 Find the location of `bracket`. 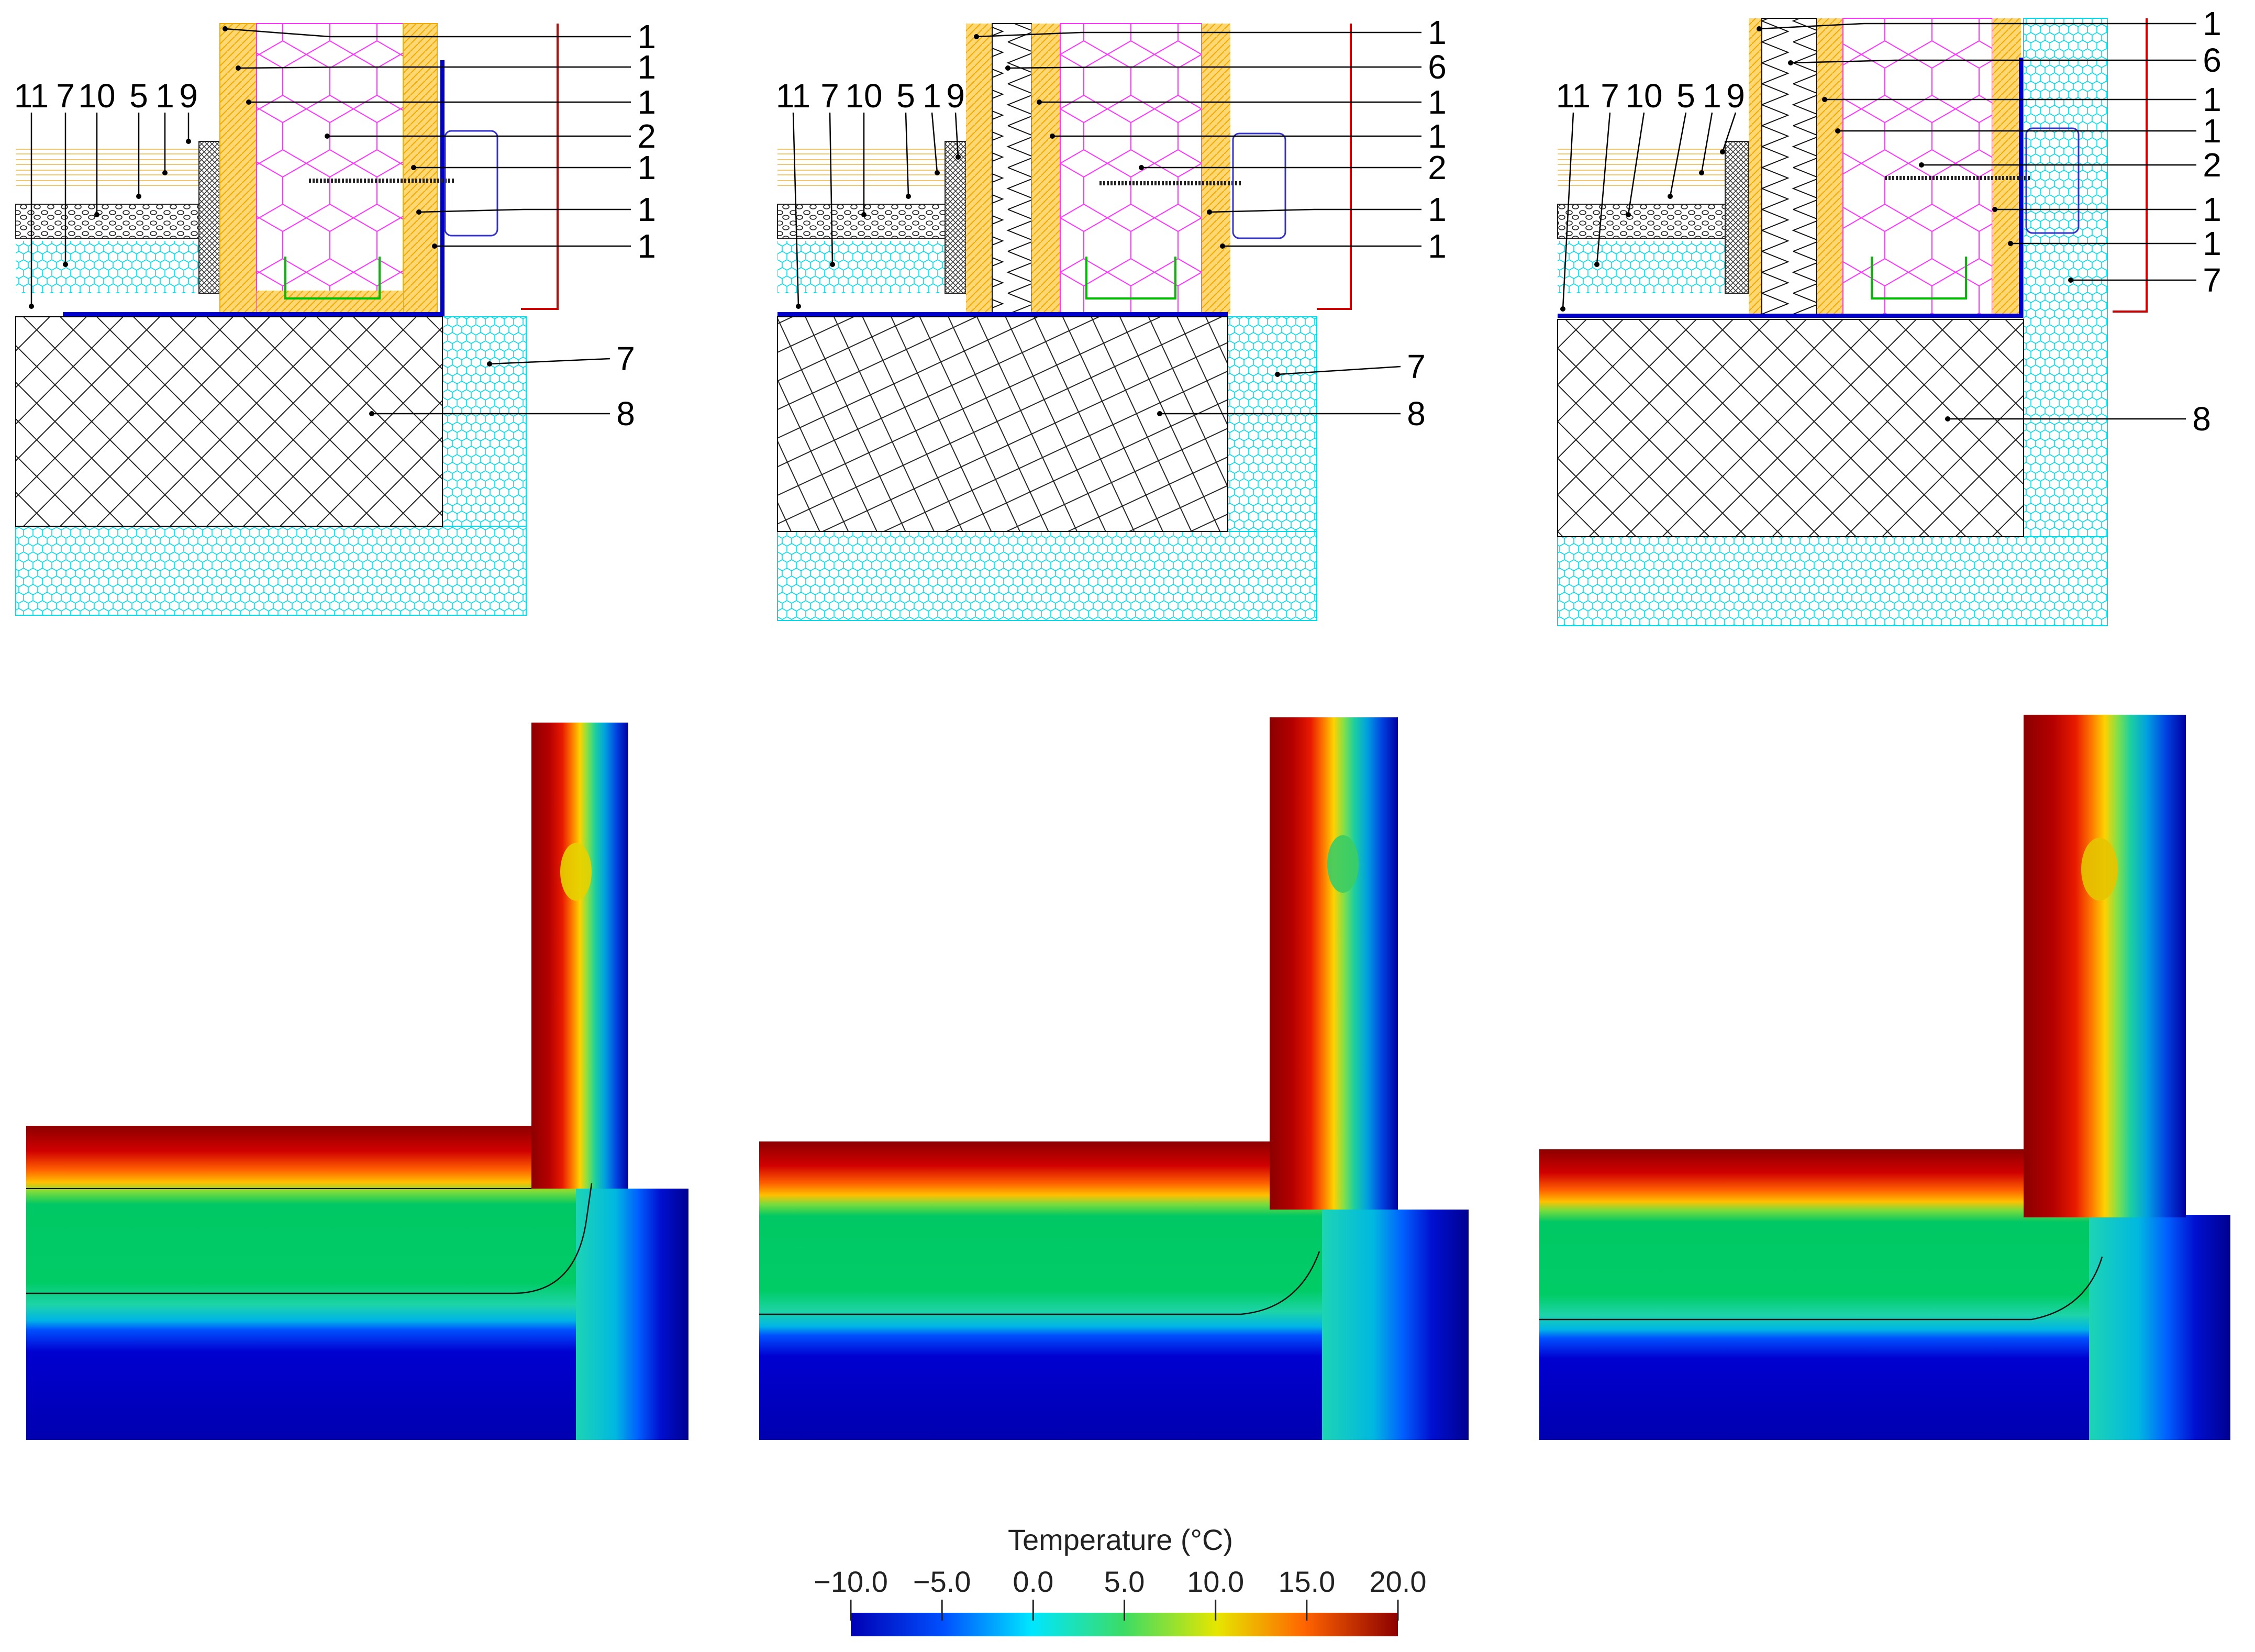

bracket is located at coordinates (471, 183).